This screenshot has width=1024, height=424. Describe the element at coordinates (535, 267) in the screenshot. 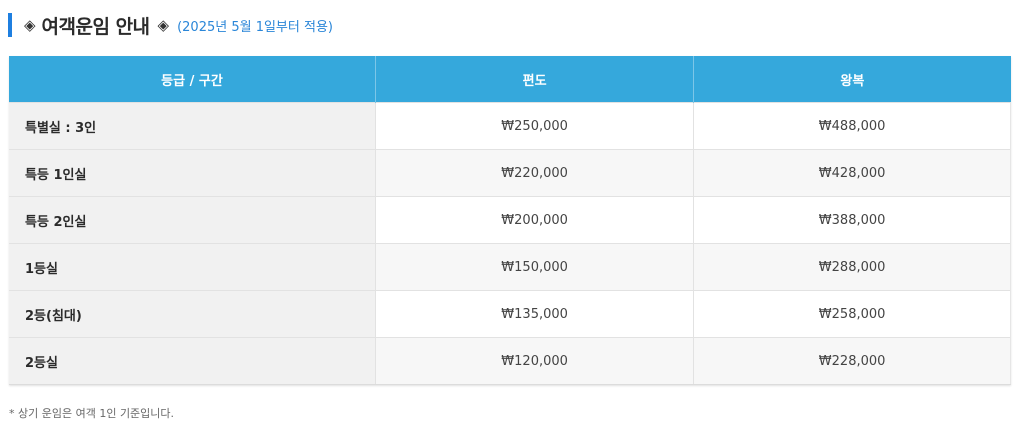

I see `one-way-price: ₩150,000` at that location.